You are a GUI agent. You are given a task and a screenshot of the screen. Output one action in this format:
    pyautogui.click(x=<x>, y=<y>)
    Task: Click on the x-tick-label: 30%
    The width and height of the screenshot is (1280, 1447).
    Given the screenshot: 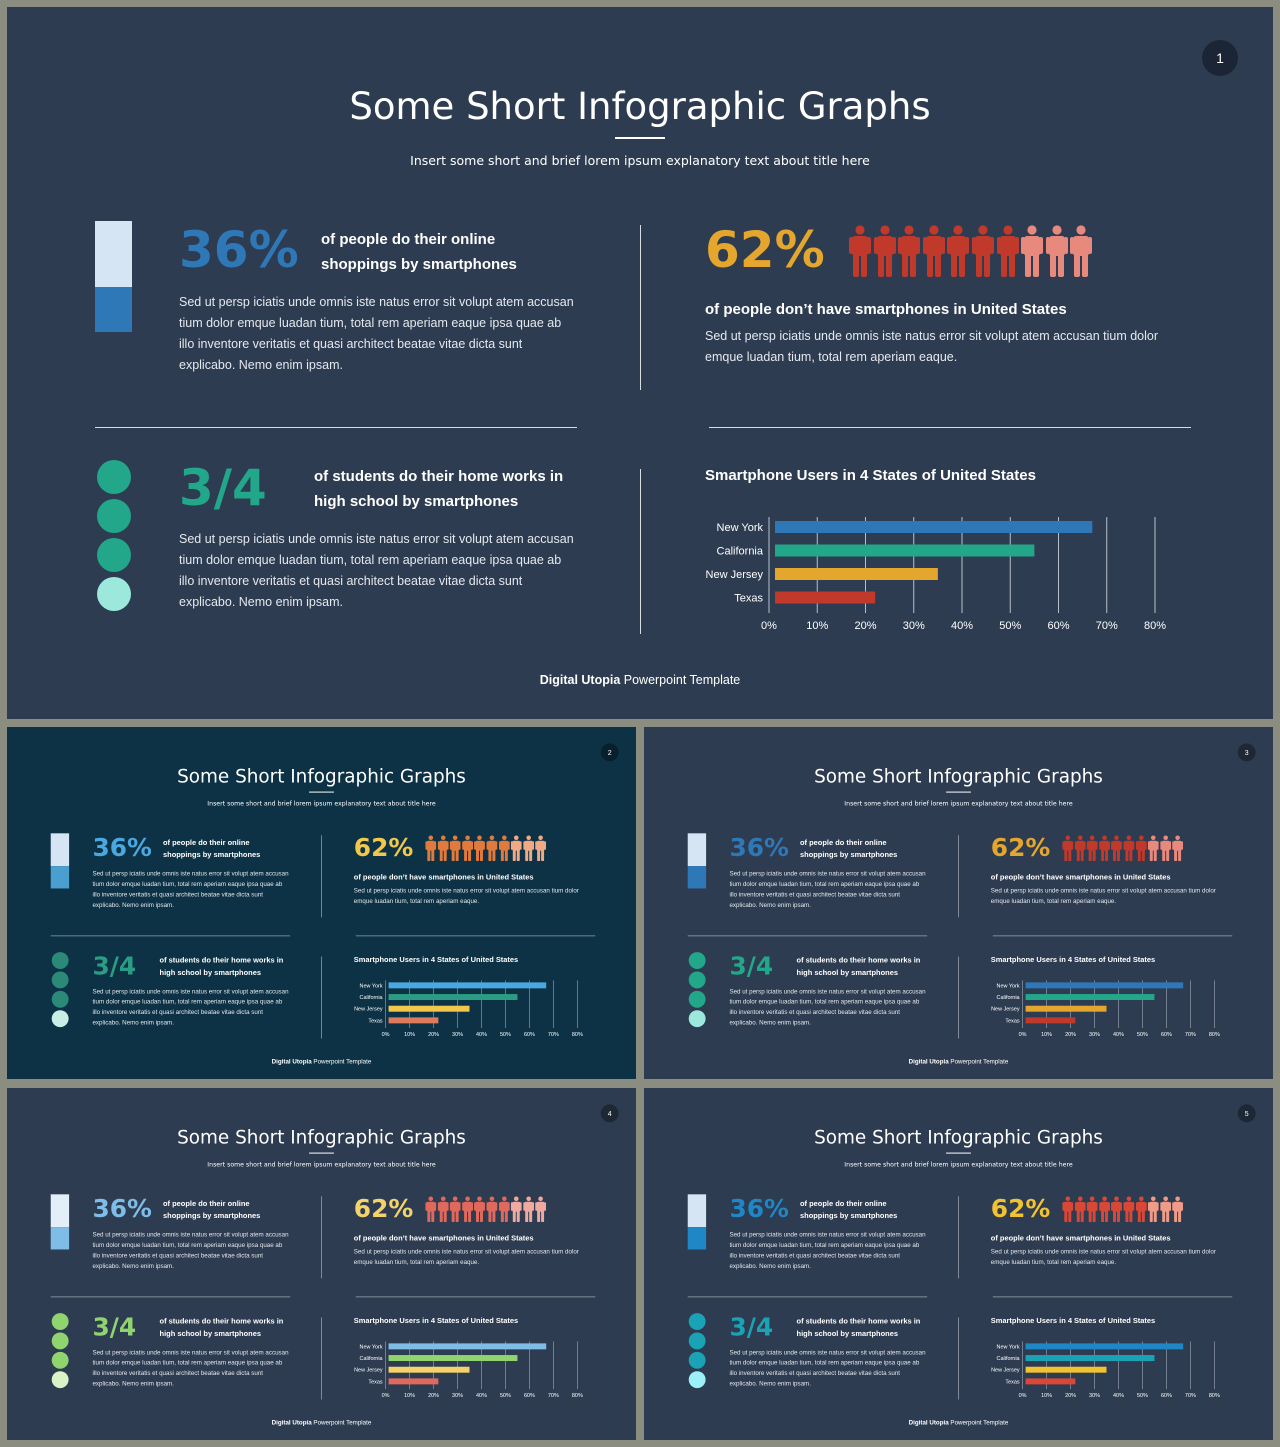 What is the action you would take?
    pyautogui.click(x=1094, y=1396)
    